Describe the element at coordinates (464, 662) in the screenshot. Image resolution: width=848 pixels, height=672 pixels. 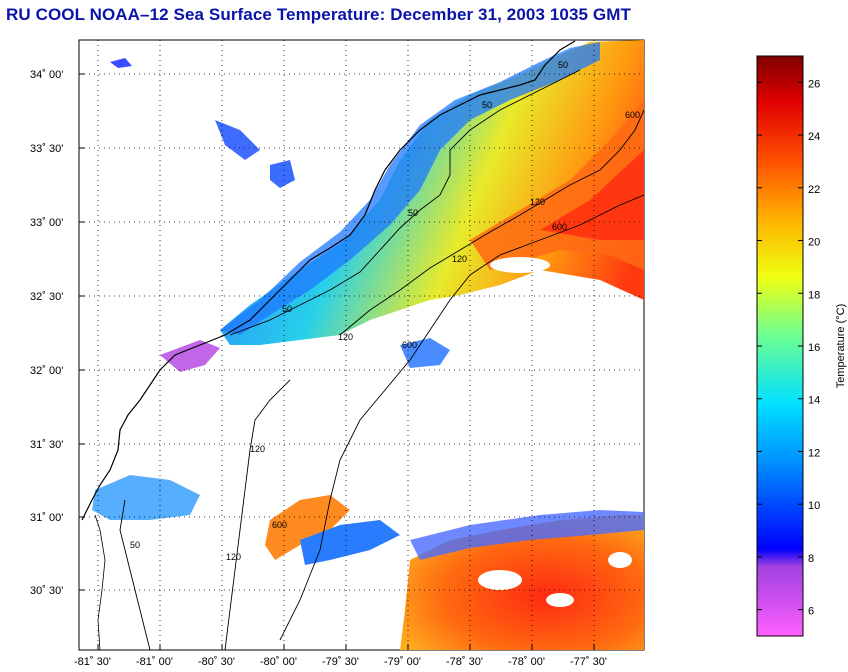
I see `lon-label: -78˚ 30'` at that location.